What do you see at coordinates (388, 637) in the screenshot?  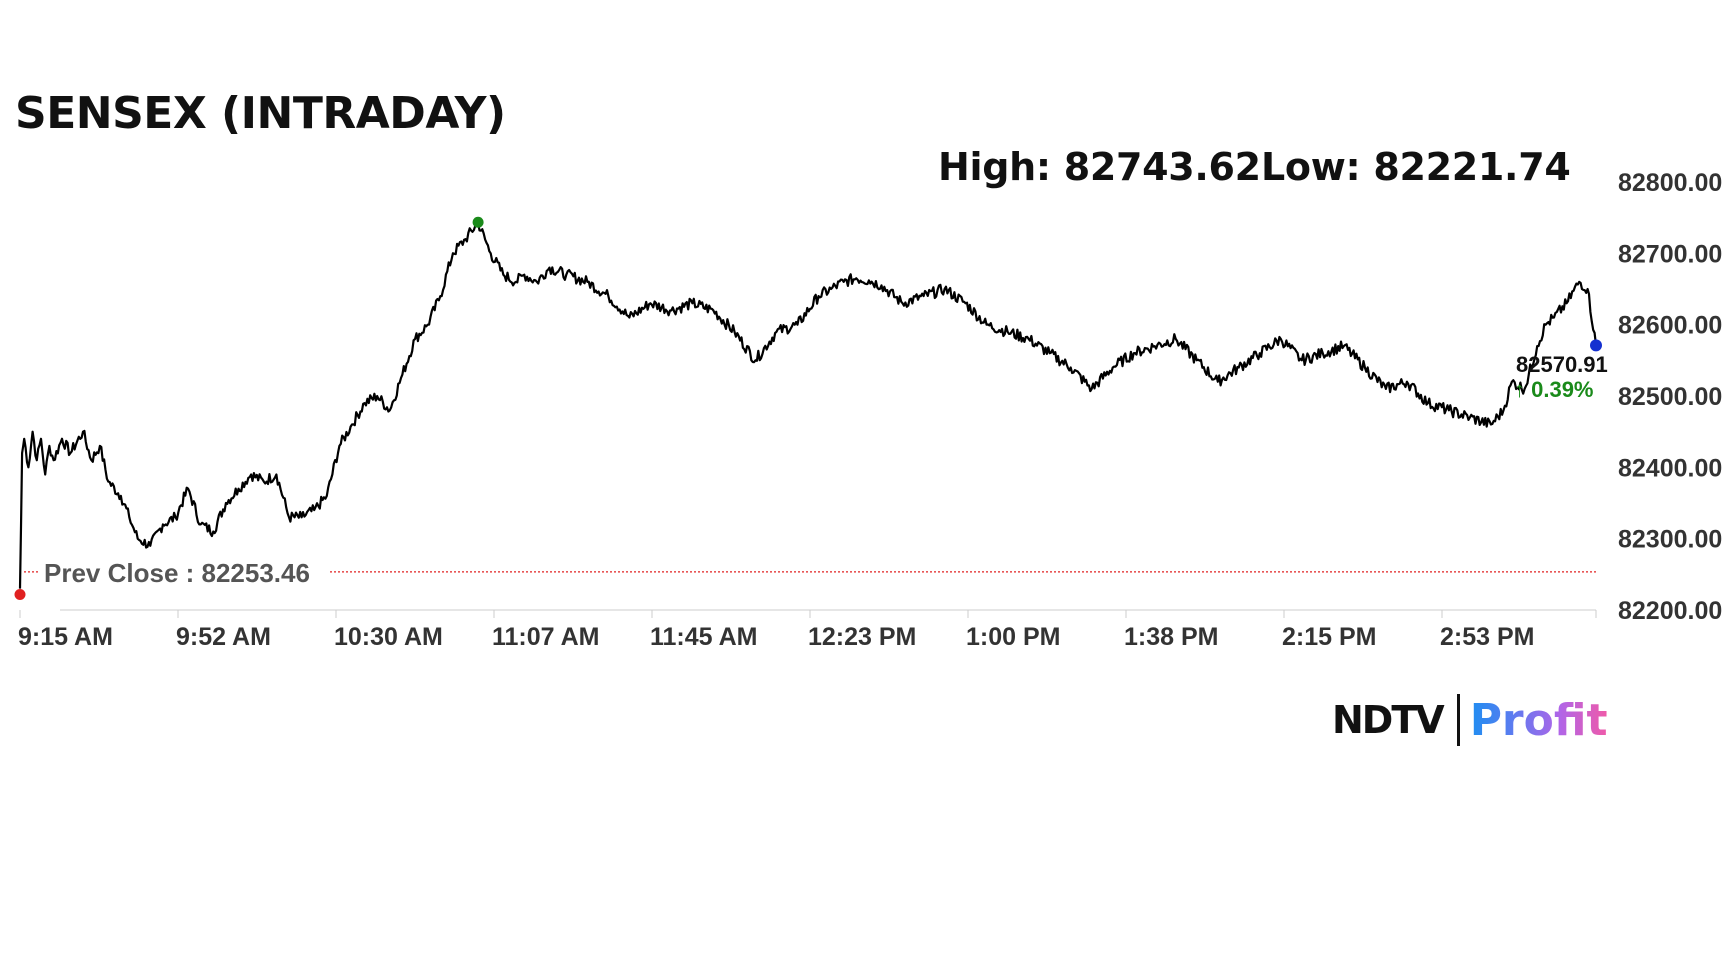 I see `x-tick-label: 10:30 AM` at bounding box center [388, 637].